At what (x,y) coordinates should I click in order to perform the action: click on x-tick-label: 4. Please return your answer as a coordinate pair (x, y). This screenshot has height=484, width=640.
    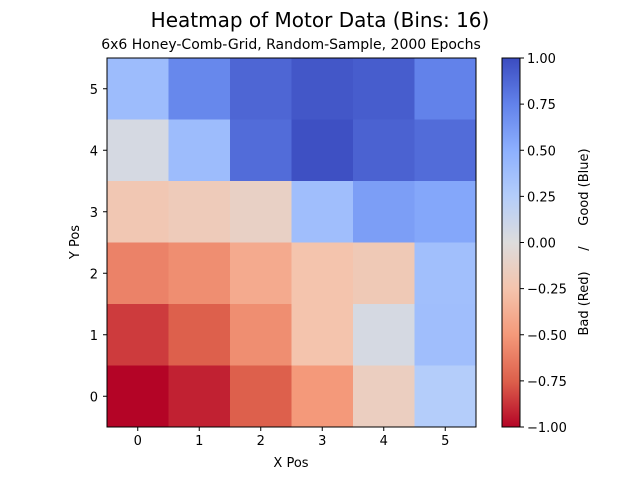
    Looking at the image, I should click on (384, 441).